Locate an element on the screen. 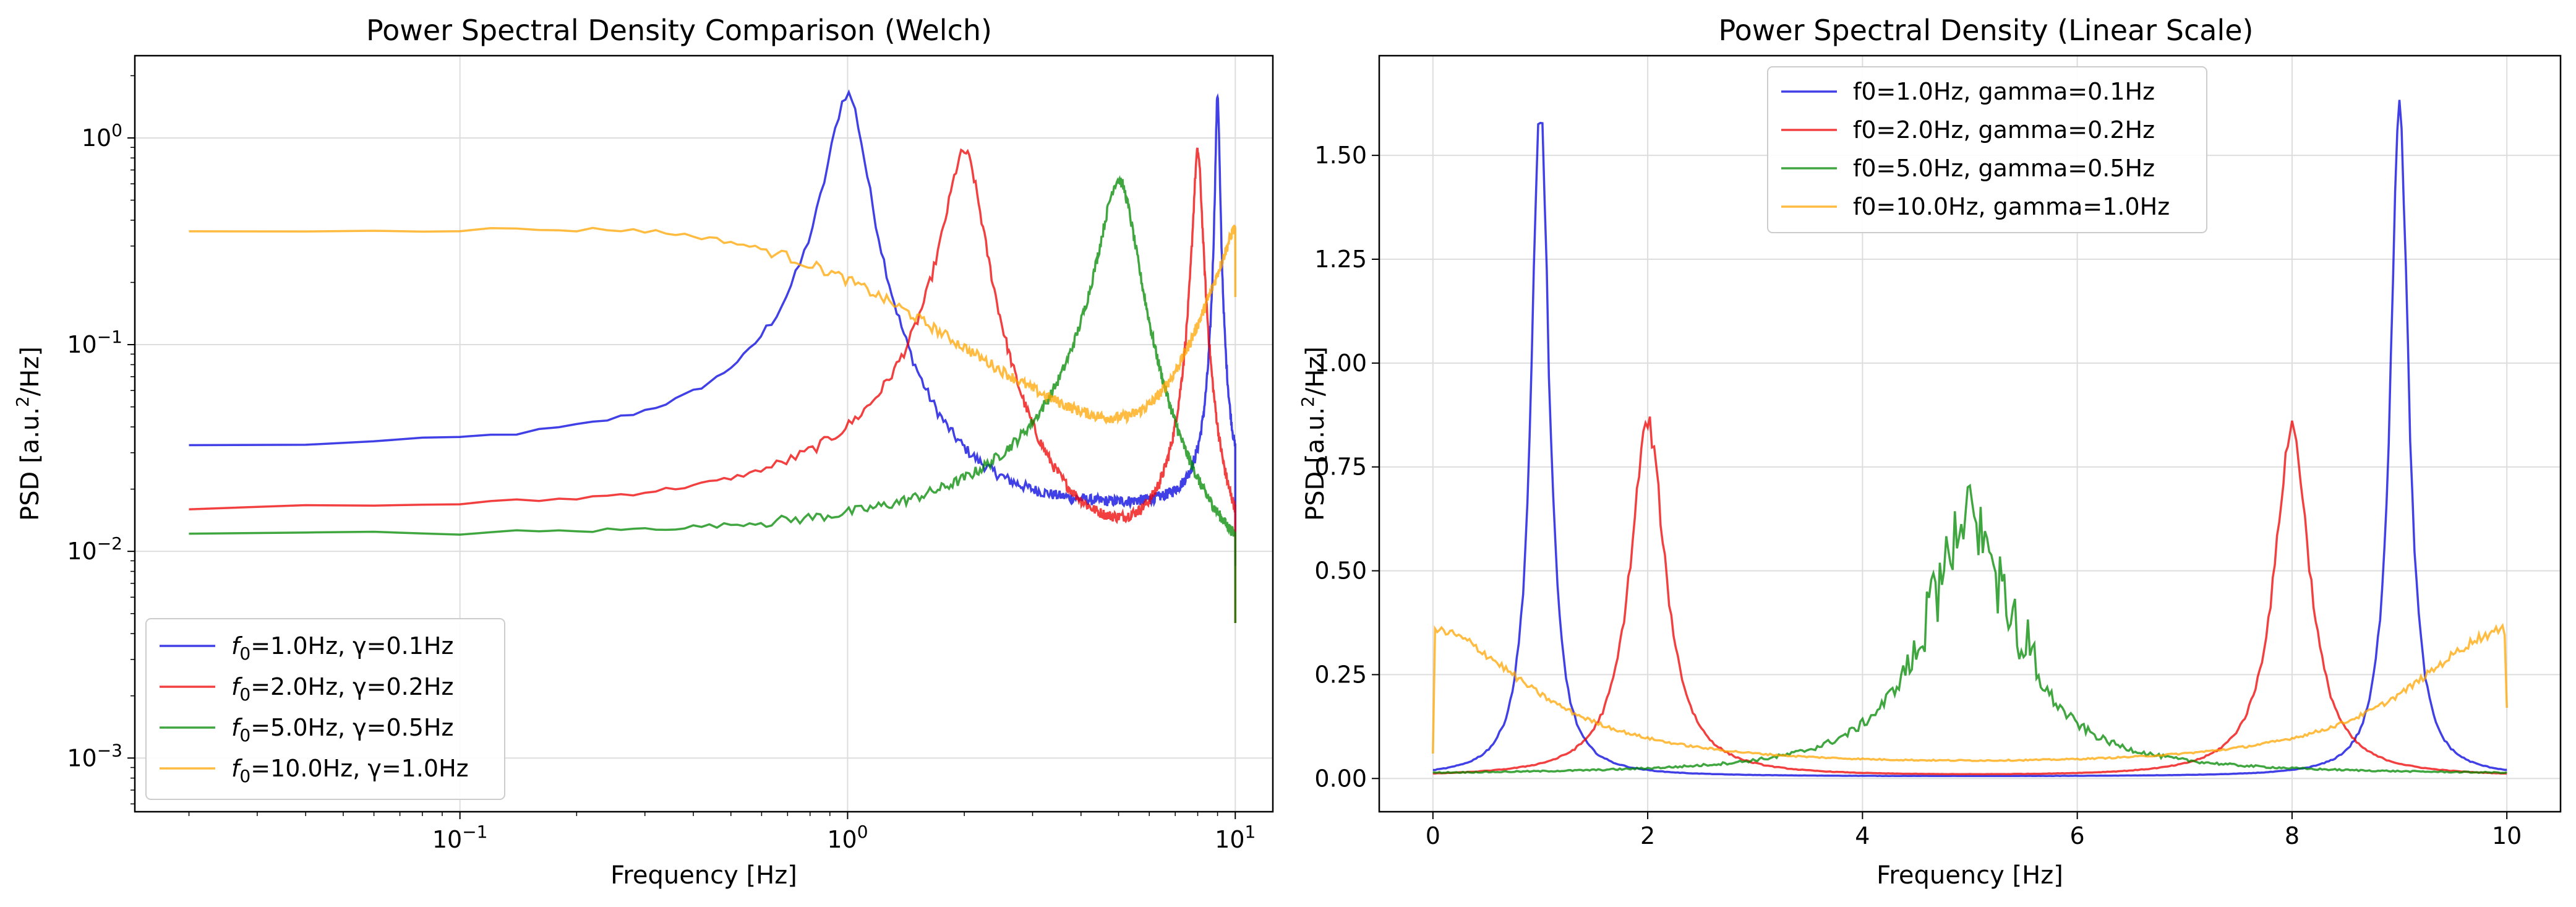  left-x-tick-label: 10⁰ is located at coordinates (848, 838).